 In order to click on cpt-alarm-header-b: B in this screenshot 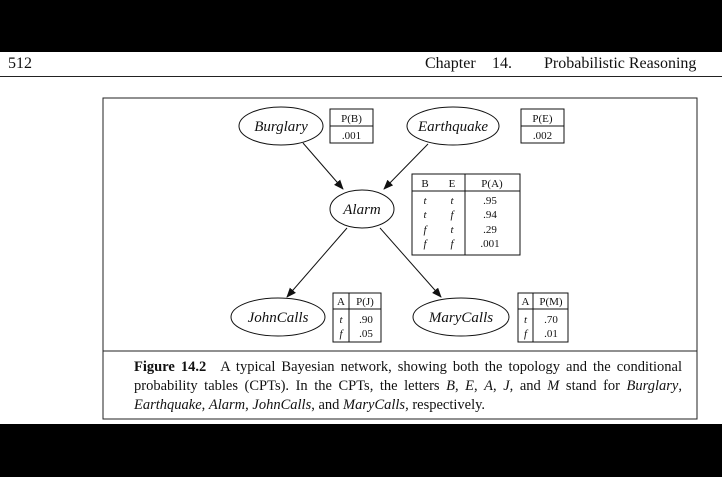, I will do `click(424, 184)`.